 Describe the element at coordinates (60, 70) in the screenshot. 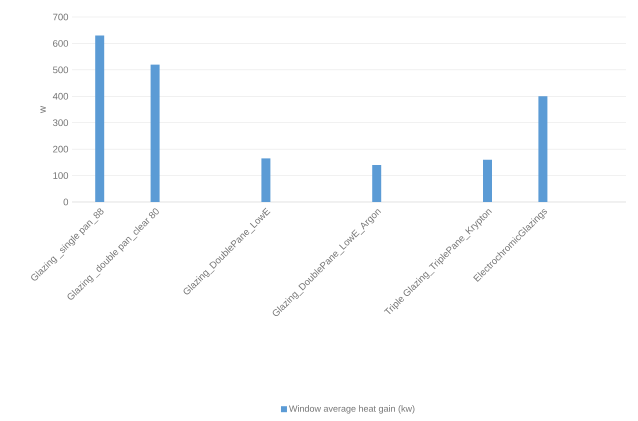

I see `y-tick-label: 500` at that location.